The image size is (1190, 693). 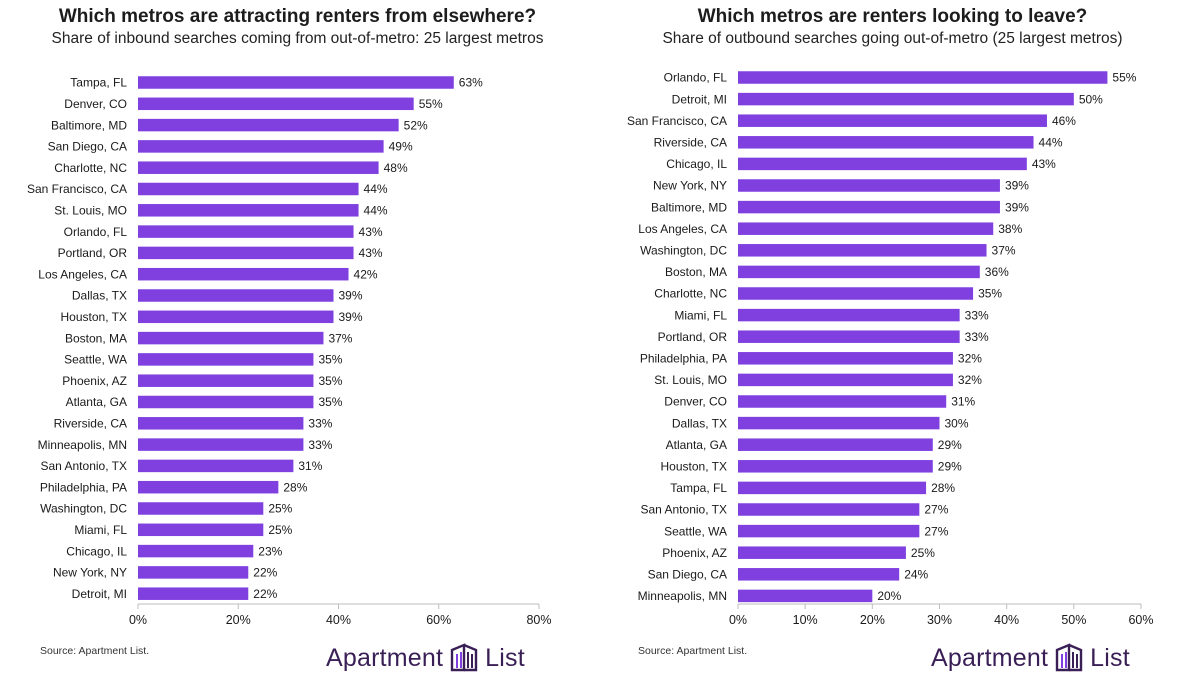 I want to click on data-label: 63%, so click(x=471, y=83).